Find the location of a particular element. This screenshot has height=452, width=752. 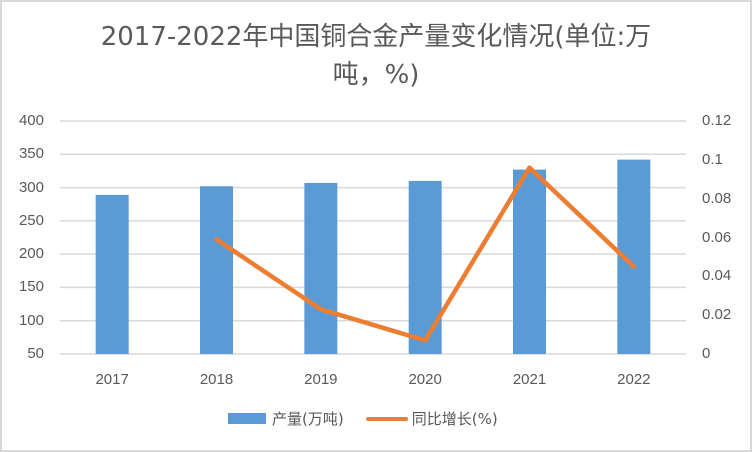

y-right-tick-label: 0.06 is located at coordinates (717, 237).